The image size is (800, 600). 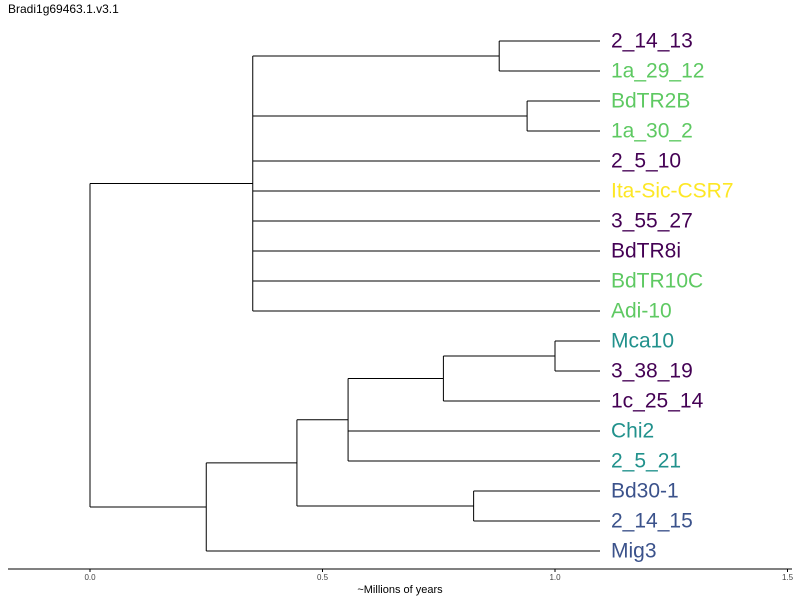 I want to click on leaf-label: BdTR8i, so click(x=646, y=251).